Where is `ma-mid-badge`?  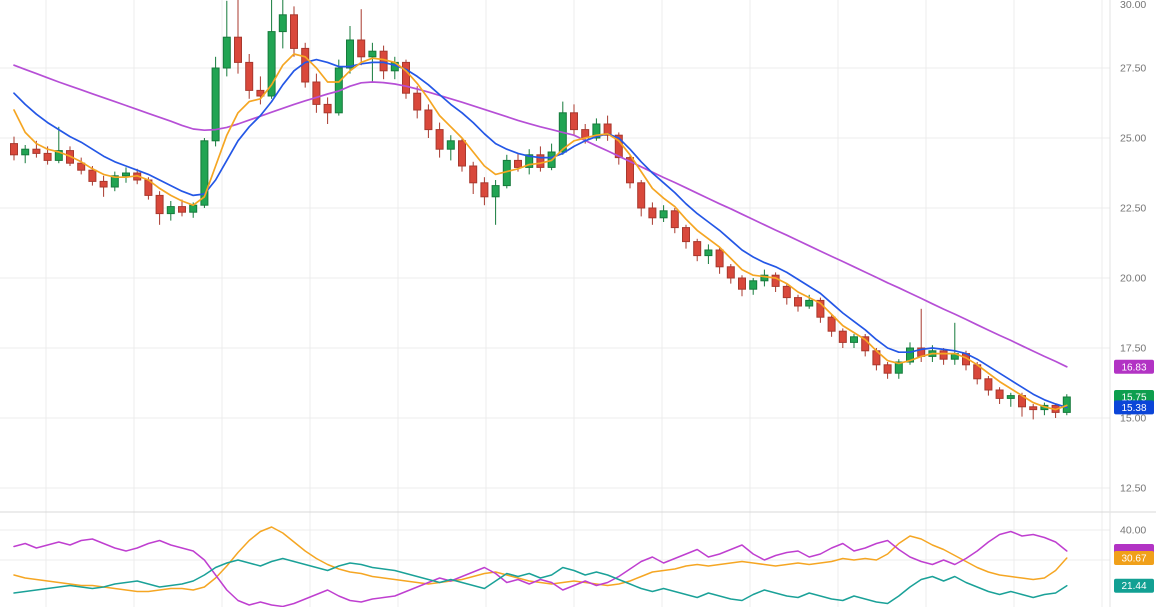
ma-mid-badge is located at coordinates (1134, 407).